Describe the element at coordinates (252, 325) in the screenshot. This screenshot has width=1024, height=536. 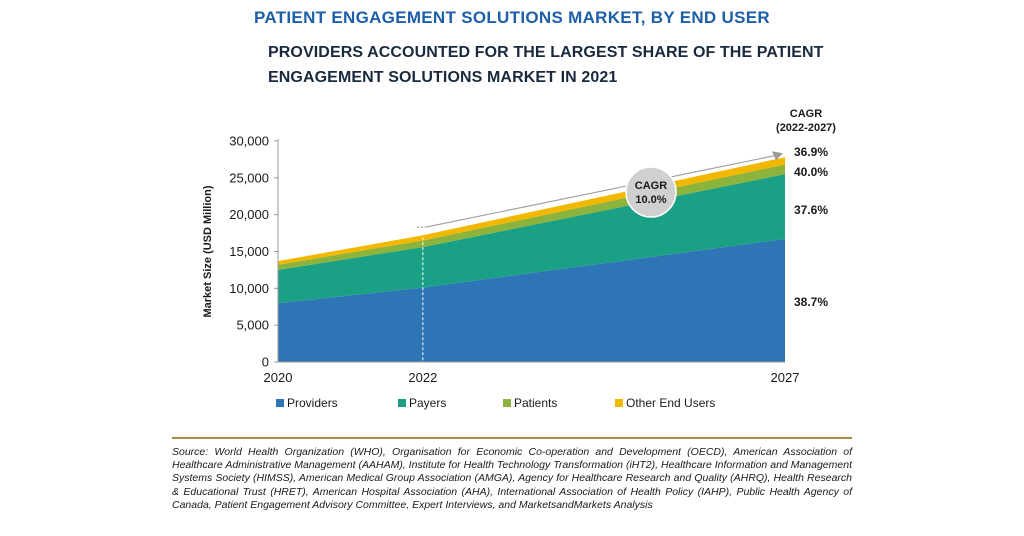
I see `y-tick-label: 5,000` at that location.